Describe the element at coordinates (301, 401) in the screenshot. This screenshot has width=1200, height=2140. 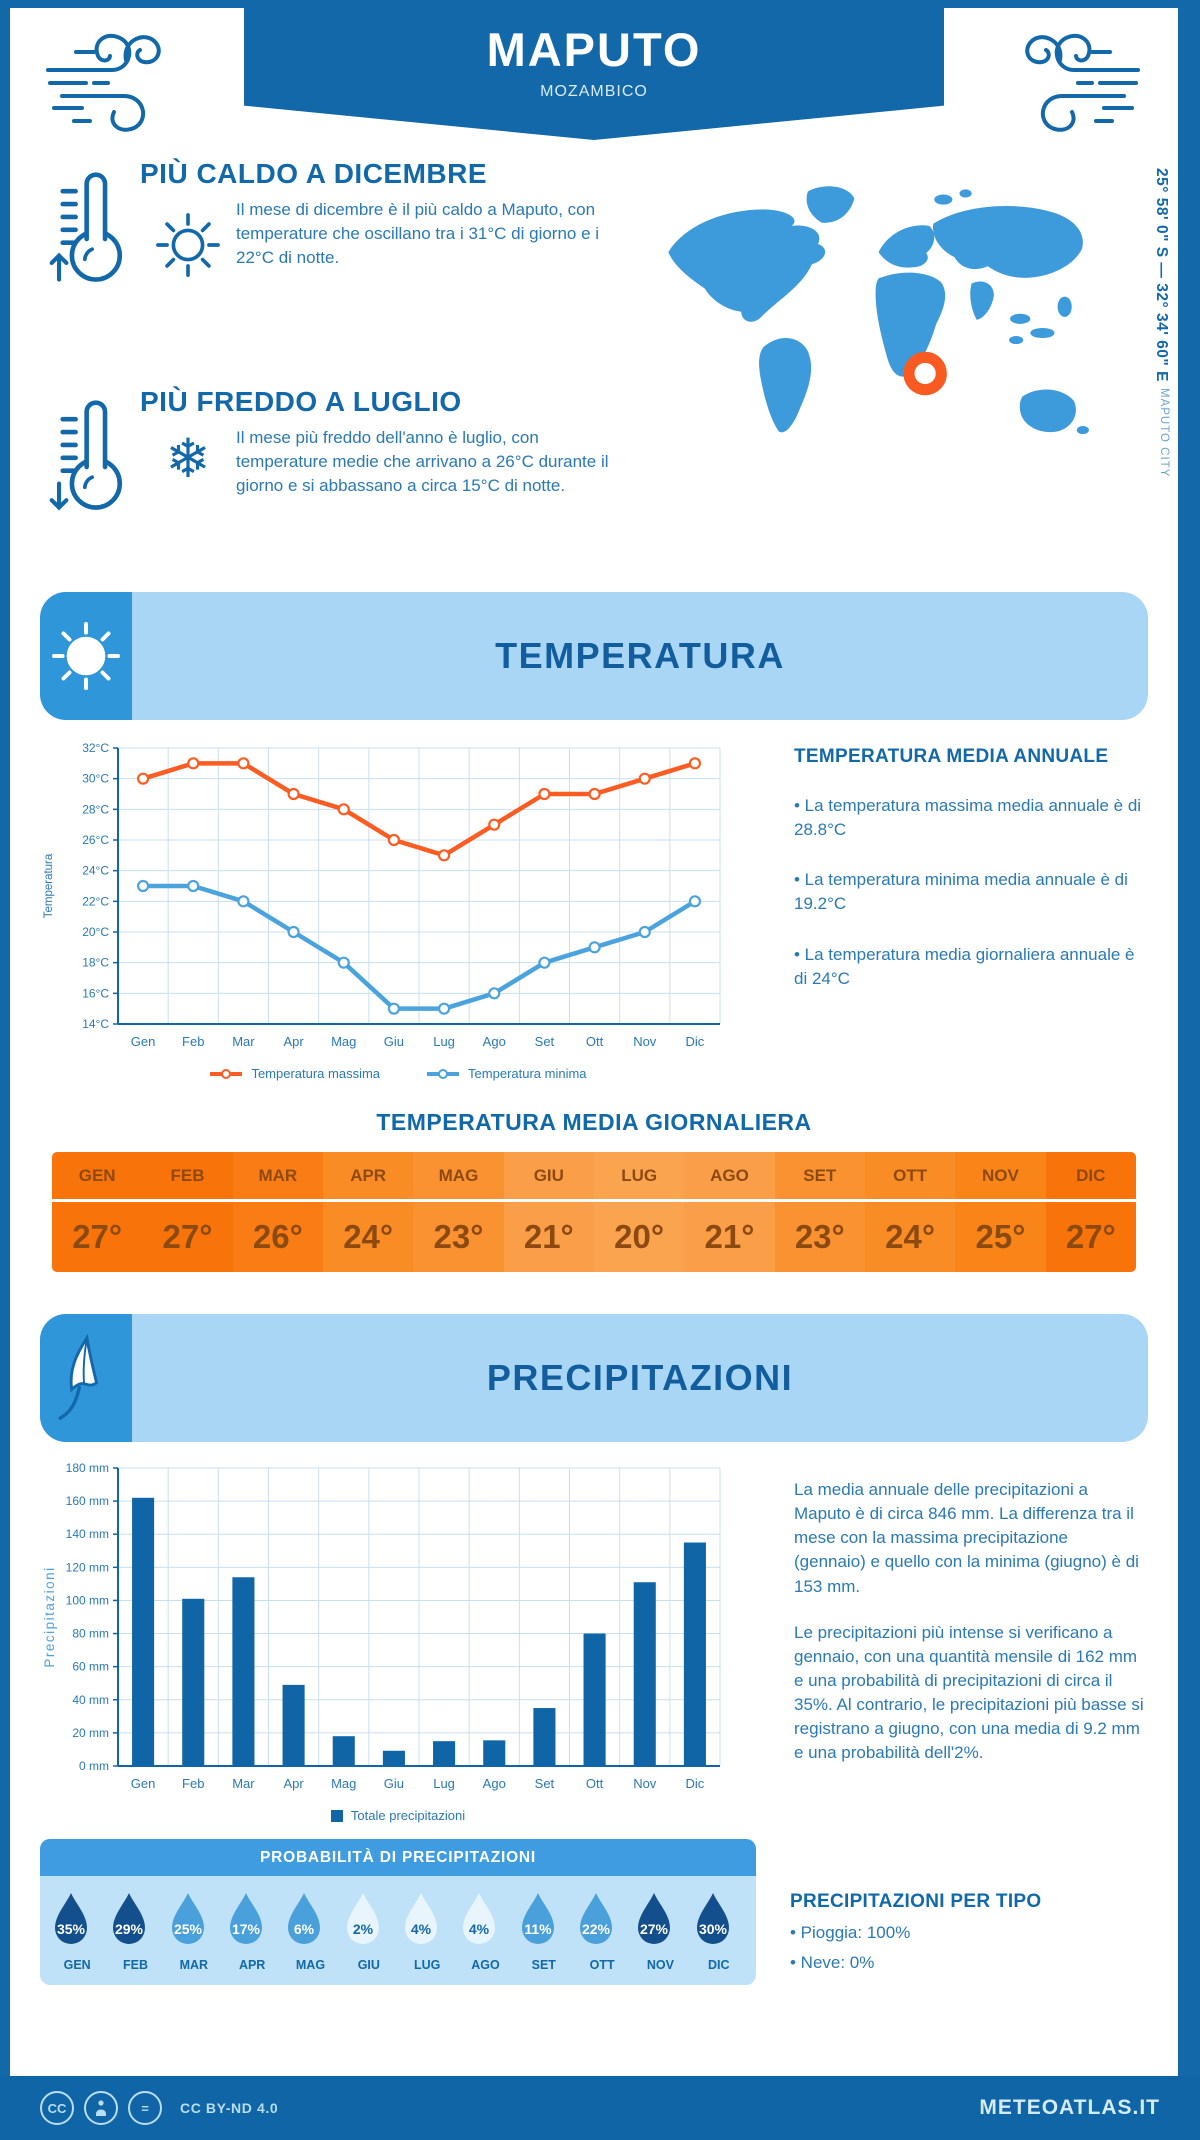
I see `coldest-title: PIÙ FREDDO A LUGLIO` at that location.